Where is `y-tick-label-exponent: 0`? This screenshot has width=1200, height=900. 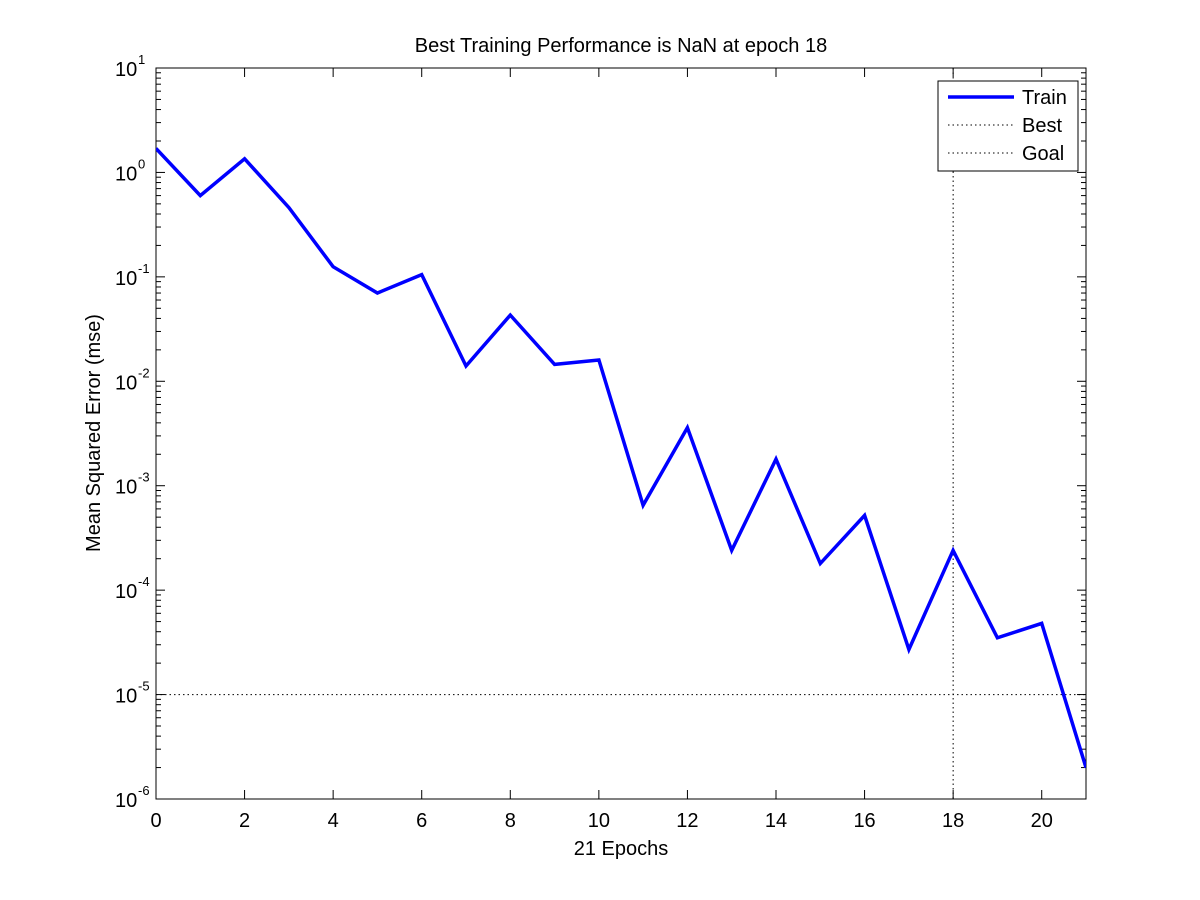 y-tick-label-exponent: 0 is located at coordinates (141, 163).